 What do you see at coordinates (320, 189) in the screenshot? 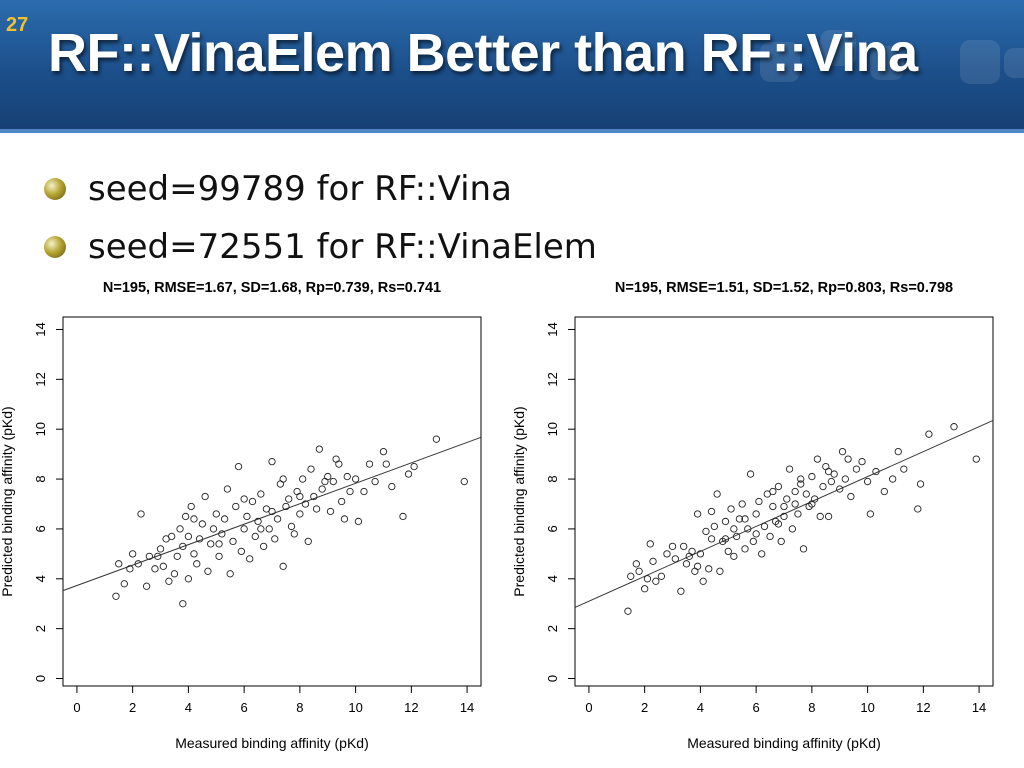
I see `bullet-item: seed=99789 for RF::Vina` at bounding box center [320, 189].